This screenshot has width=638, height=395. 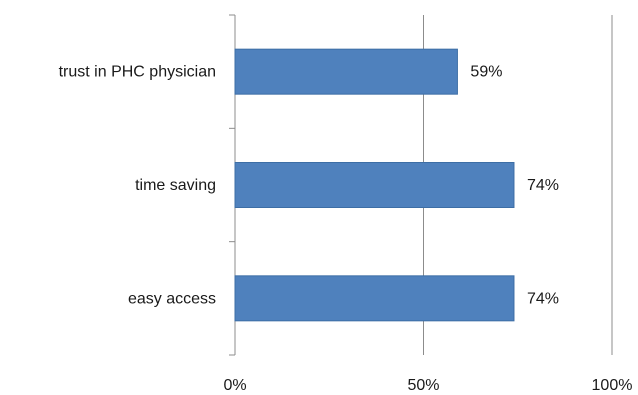 What do you see at coordinates (423, 385) in the screenshot?
I see `x-tick-label-50: 50%` at bounding box center [423, 385].